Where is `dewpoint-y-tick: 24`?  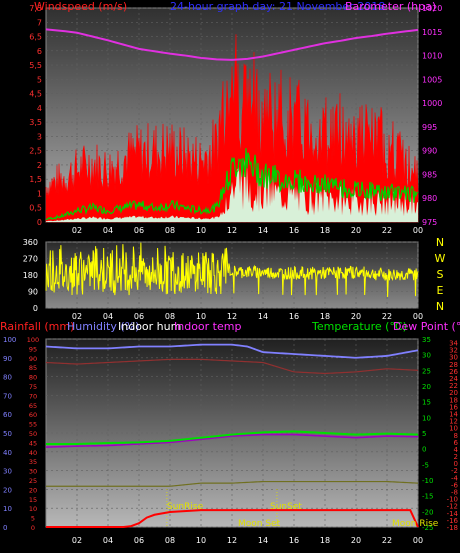 dewpoint-y-tick: 24 is located at coordinates (453, 379).